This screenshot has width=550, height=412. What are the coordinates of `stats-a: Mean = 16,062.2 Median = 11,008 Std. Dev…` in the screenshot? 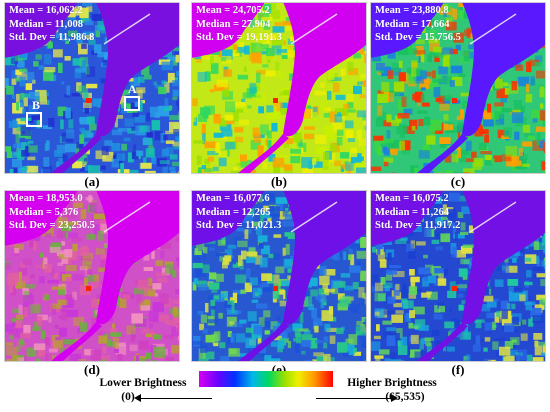 It's located at (51, 24).